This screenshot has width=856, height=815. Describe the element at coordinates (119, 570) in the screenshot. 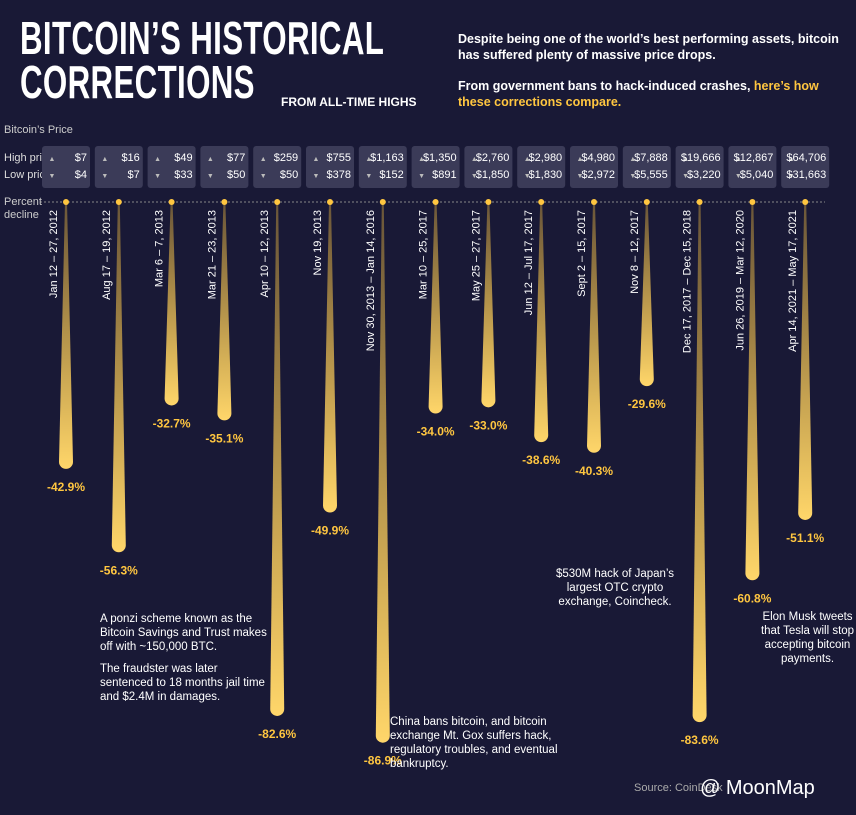

I see `value-label: -56.3%` at that location.